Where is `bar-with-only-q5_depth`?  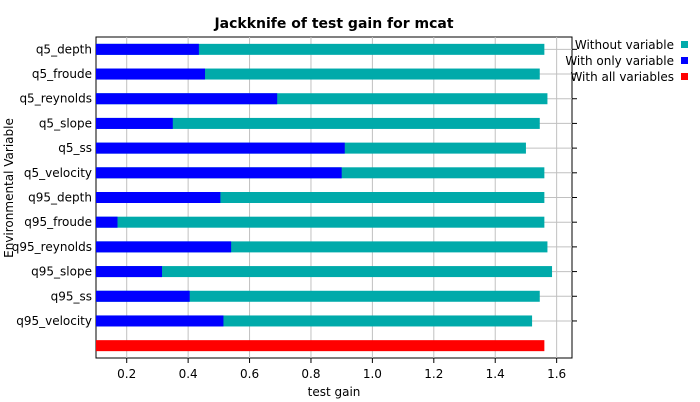 bar-with-only-q5_depth is located at coordinates (147, 49).